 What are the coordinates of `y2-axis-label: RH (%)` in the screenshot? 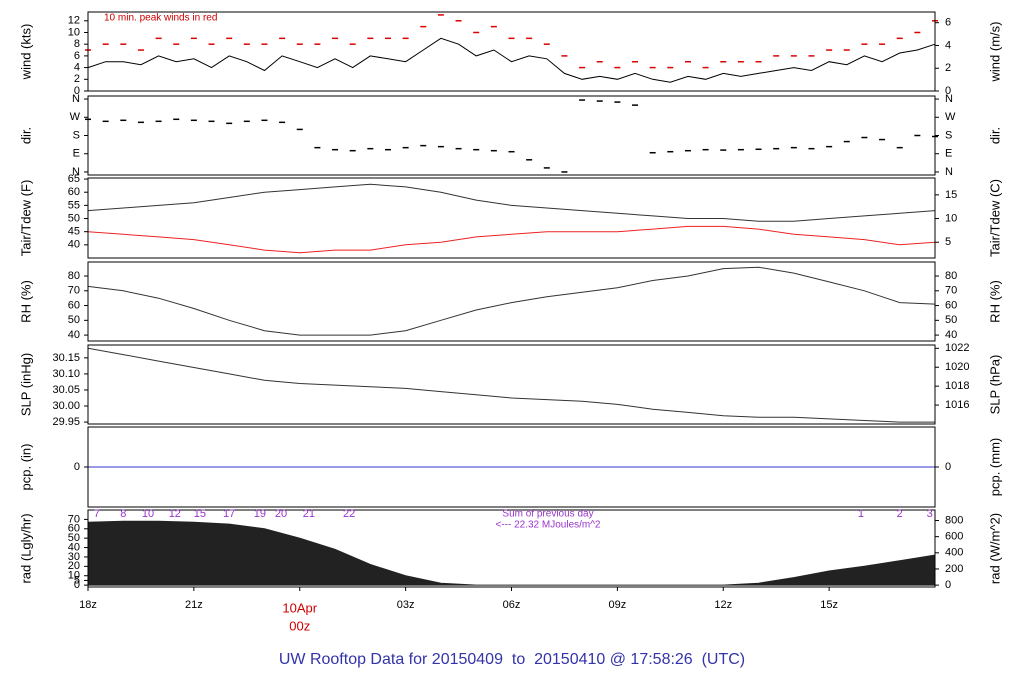 It's located at (994, 301).